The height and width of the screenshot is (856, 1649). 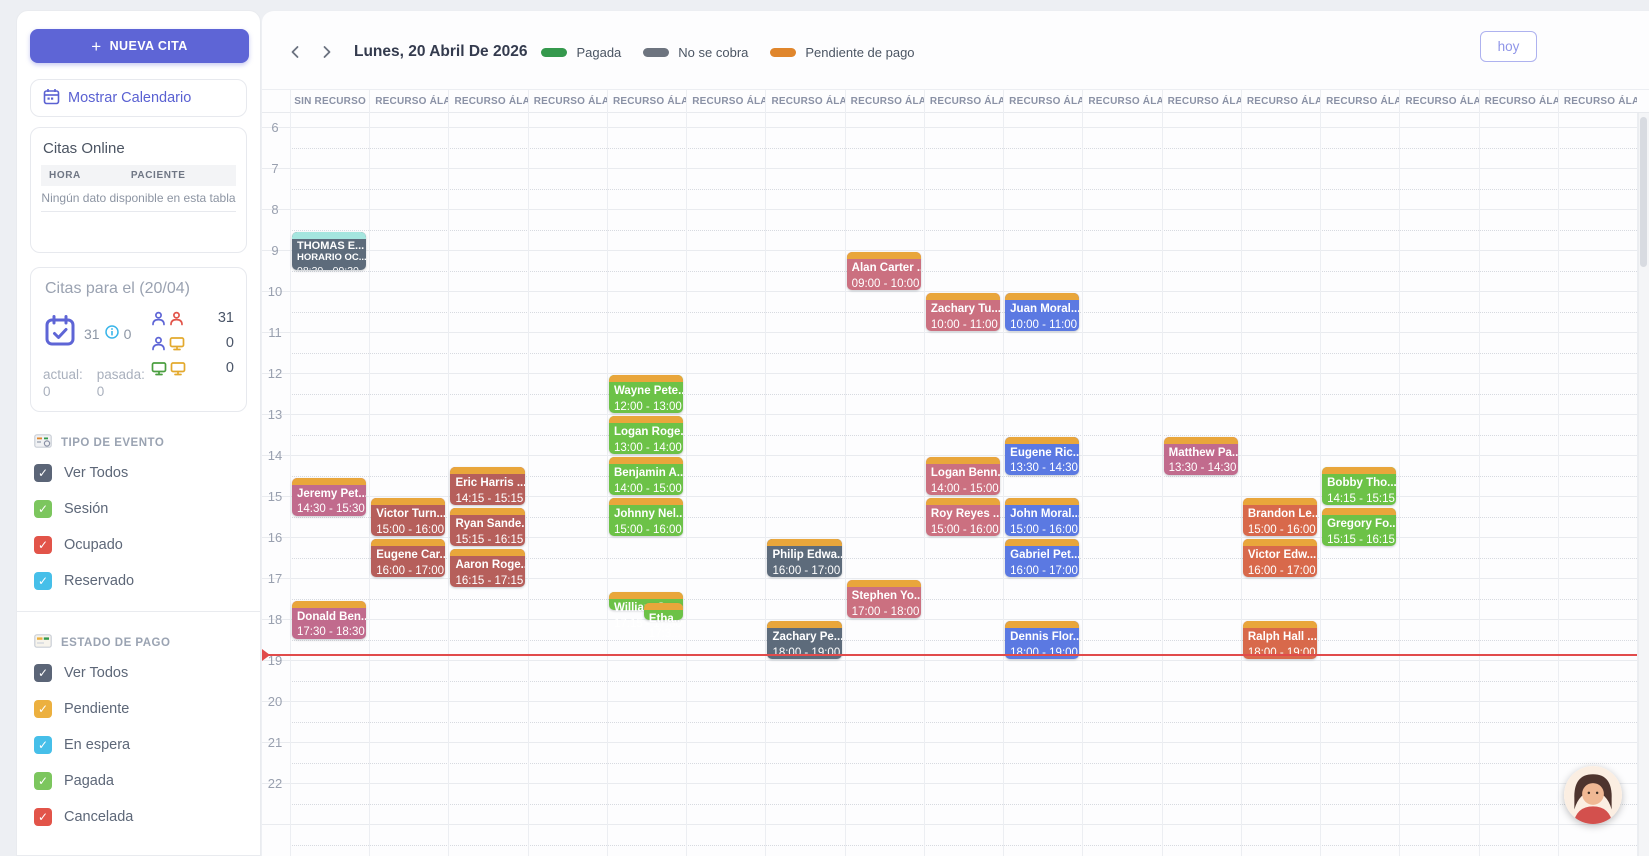 What do you see at coordinates (138, 709) in the screenshot?
I see `filter-payment-status-pendiente: ✓ Pendiente` at bounding box center [138, 709].